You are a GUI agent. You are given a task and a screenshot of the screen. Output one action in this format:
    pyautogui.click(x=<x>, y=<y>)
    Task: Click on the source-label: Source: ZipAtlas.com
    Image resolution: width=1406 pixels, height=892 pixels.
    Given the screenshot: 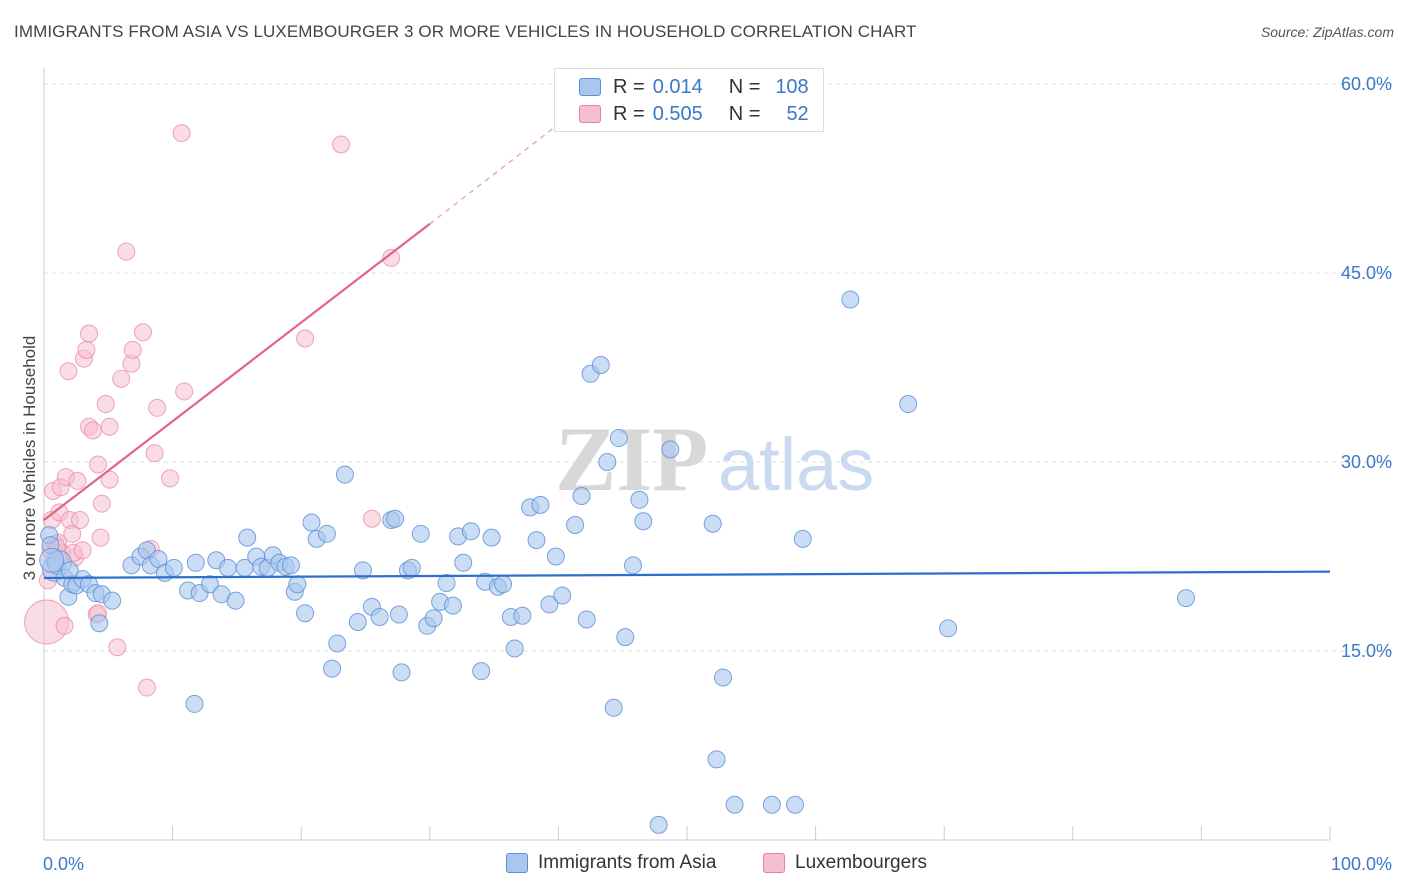 What is the action you would take?
    pyautogui.click(x=1327, y=32)
    